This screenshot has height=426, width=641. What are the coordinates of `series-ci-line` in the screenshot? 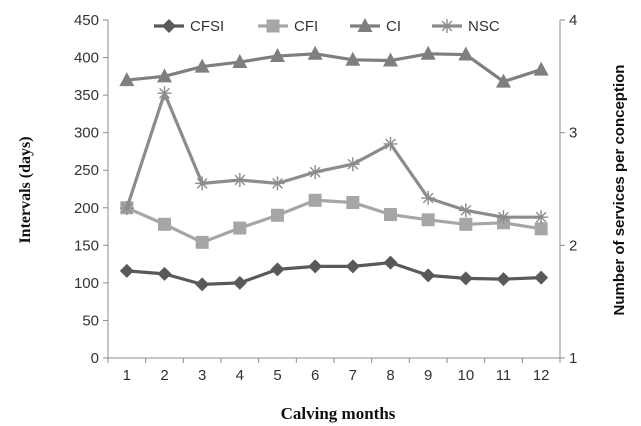 It's located at (334, 68).